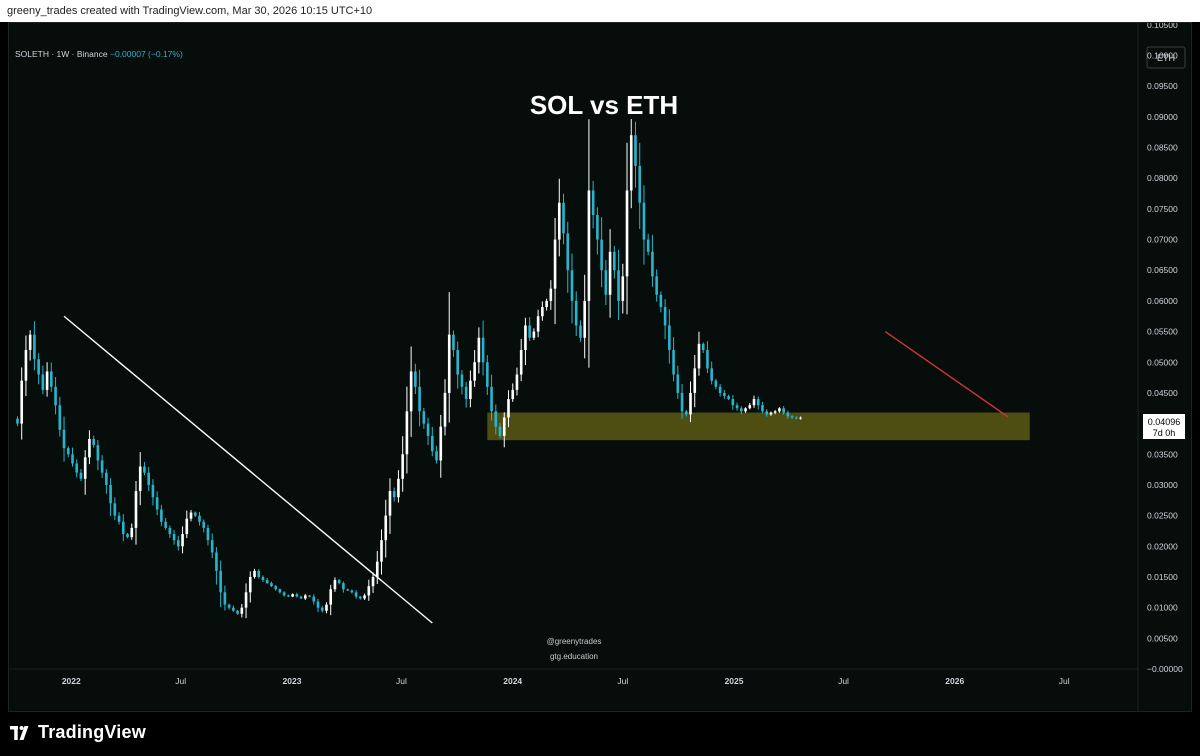 This screenshot has width=1200, height=756. What do you see at coordinates (248, 469) in the screenshot?
I see `trendline-downtrend-2022` at bounding box center [248, 469].